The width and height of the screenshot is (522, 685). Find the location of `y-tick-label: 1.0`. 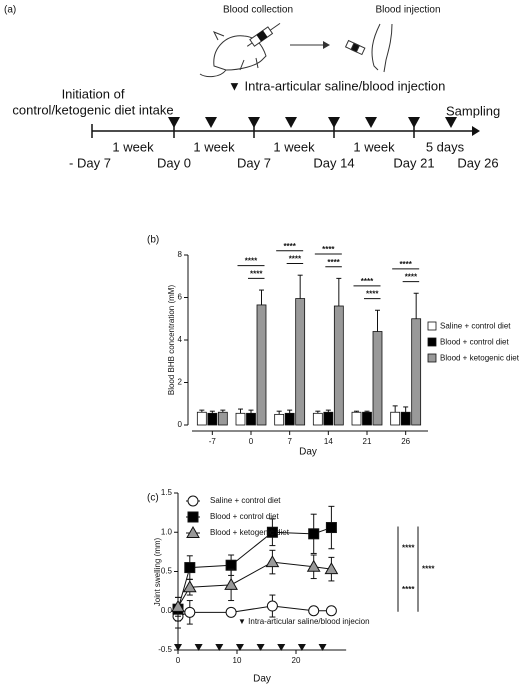

y-tick-label: 1.0 is located at coordinates (167, 531).